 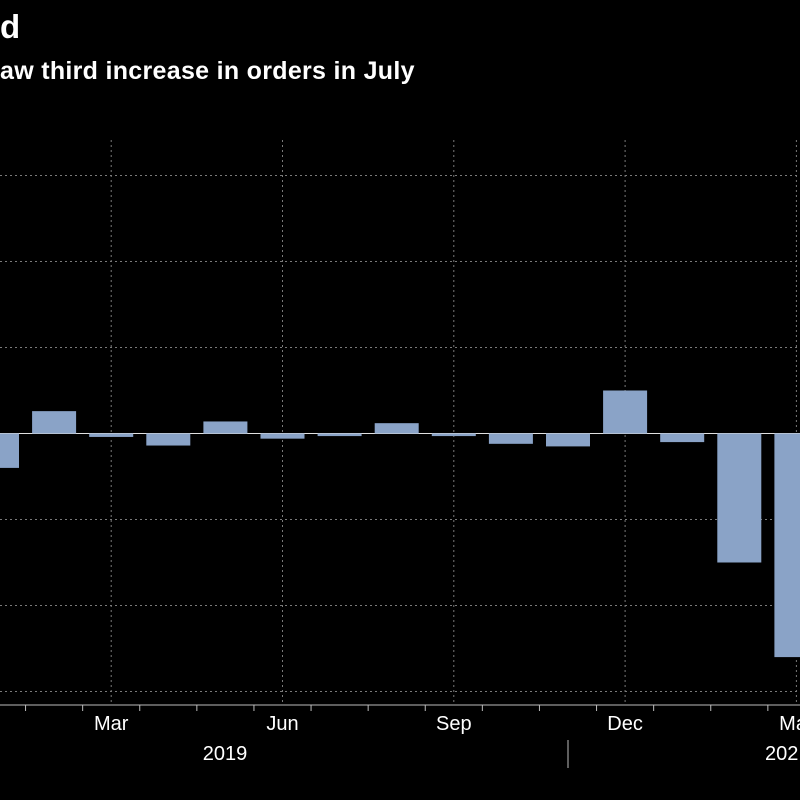 What do you see at coordinates (682, 438) in the screenshot?
I see `bar-jan-2020` at bounding box center [682, 438].